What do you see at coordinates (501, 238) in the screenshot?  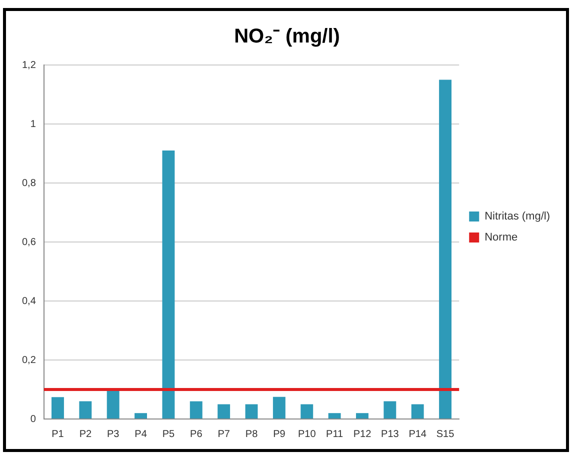 I see `legend-label: Norme` at bounding box center [501, 238].